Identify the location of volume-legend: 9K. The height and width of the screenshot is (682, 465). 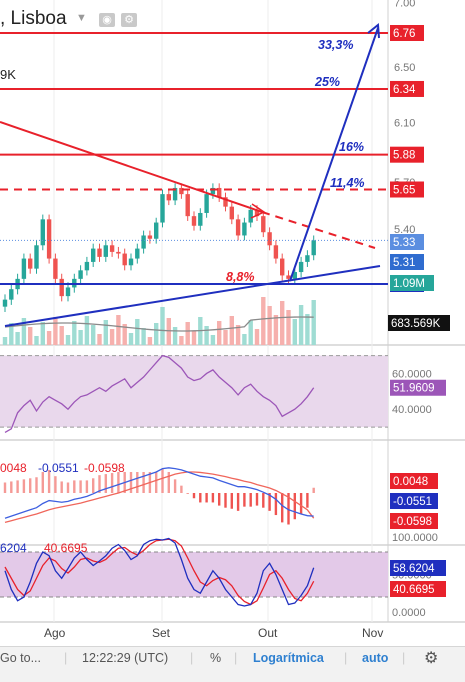
(8, 74).